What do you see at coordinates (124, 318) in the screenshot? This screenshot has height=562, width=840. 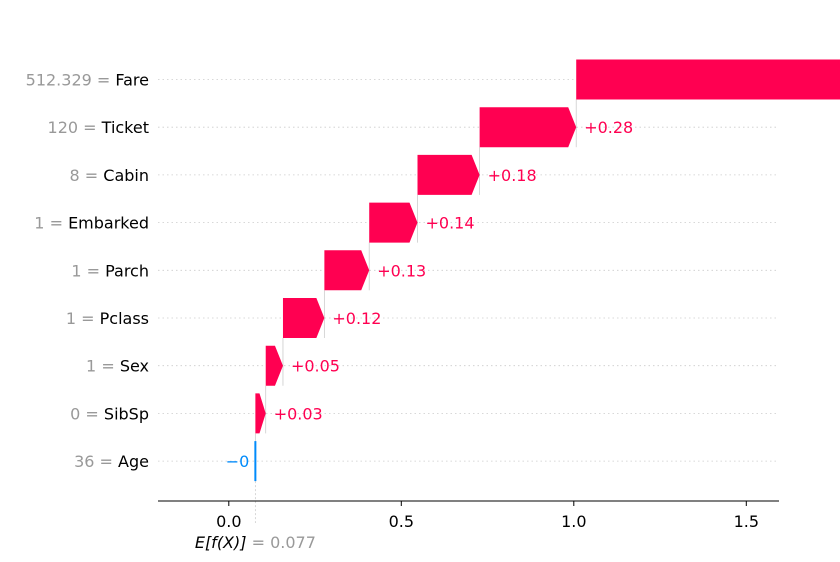 I see `feature-name: Pclass` at bounding box center [124, 318].